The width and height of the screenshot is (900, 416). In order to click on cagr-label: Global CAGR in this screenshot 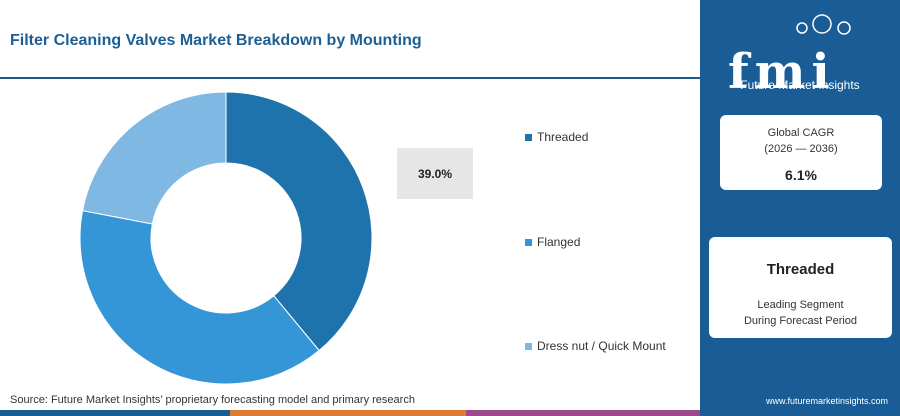, I will do `click(801, 133)`.